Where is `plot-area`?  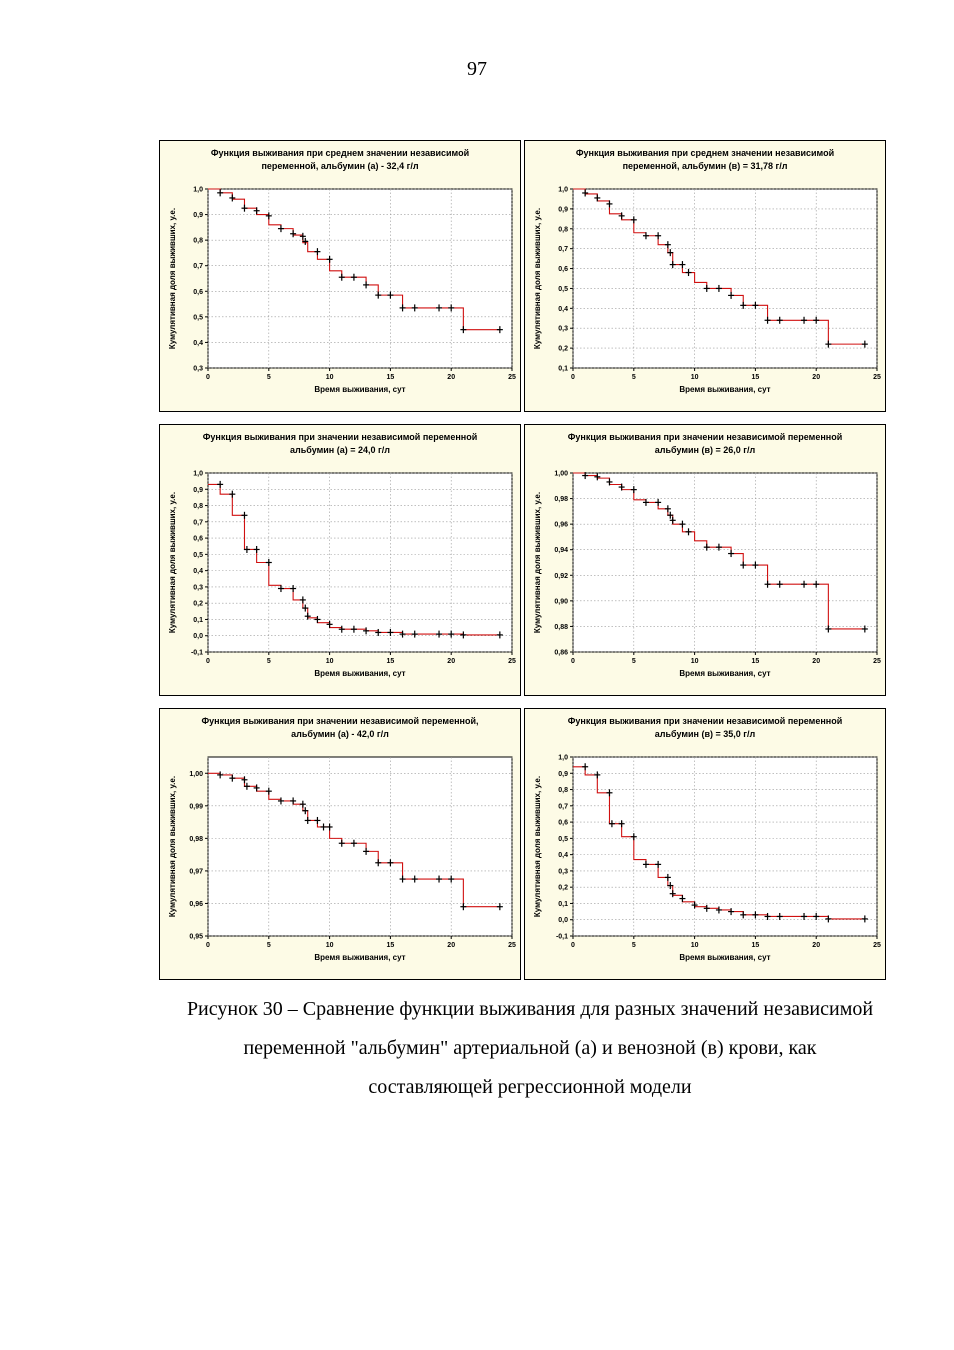 plot-area is located at coordinates (360, 562).